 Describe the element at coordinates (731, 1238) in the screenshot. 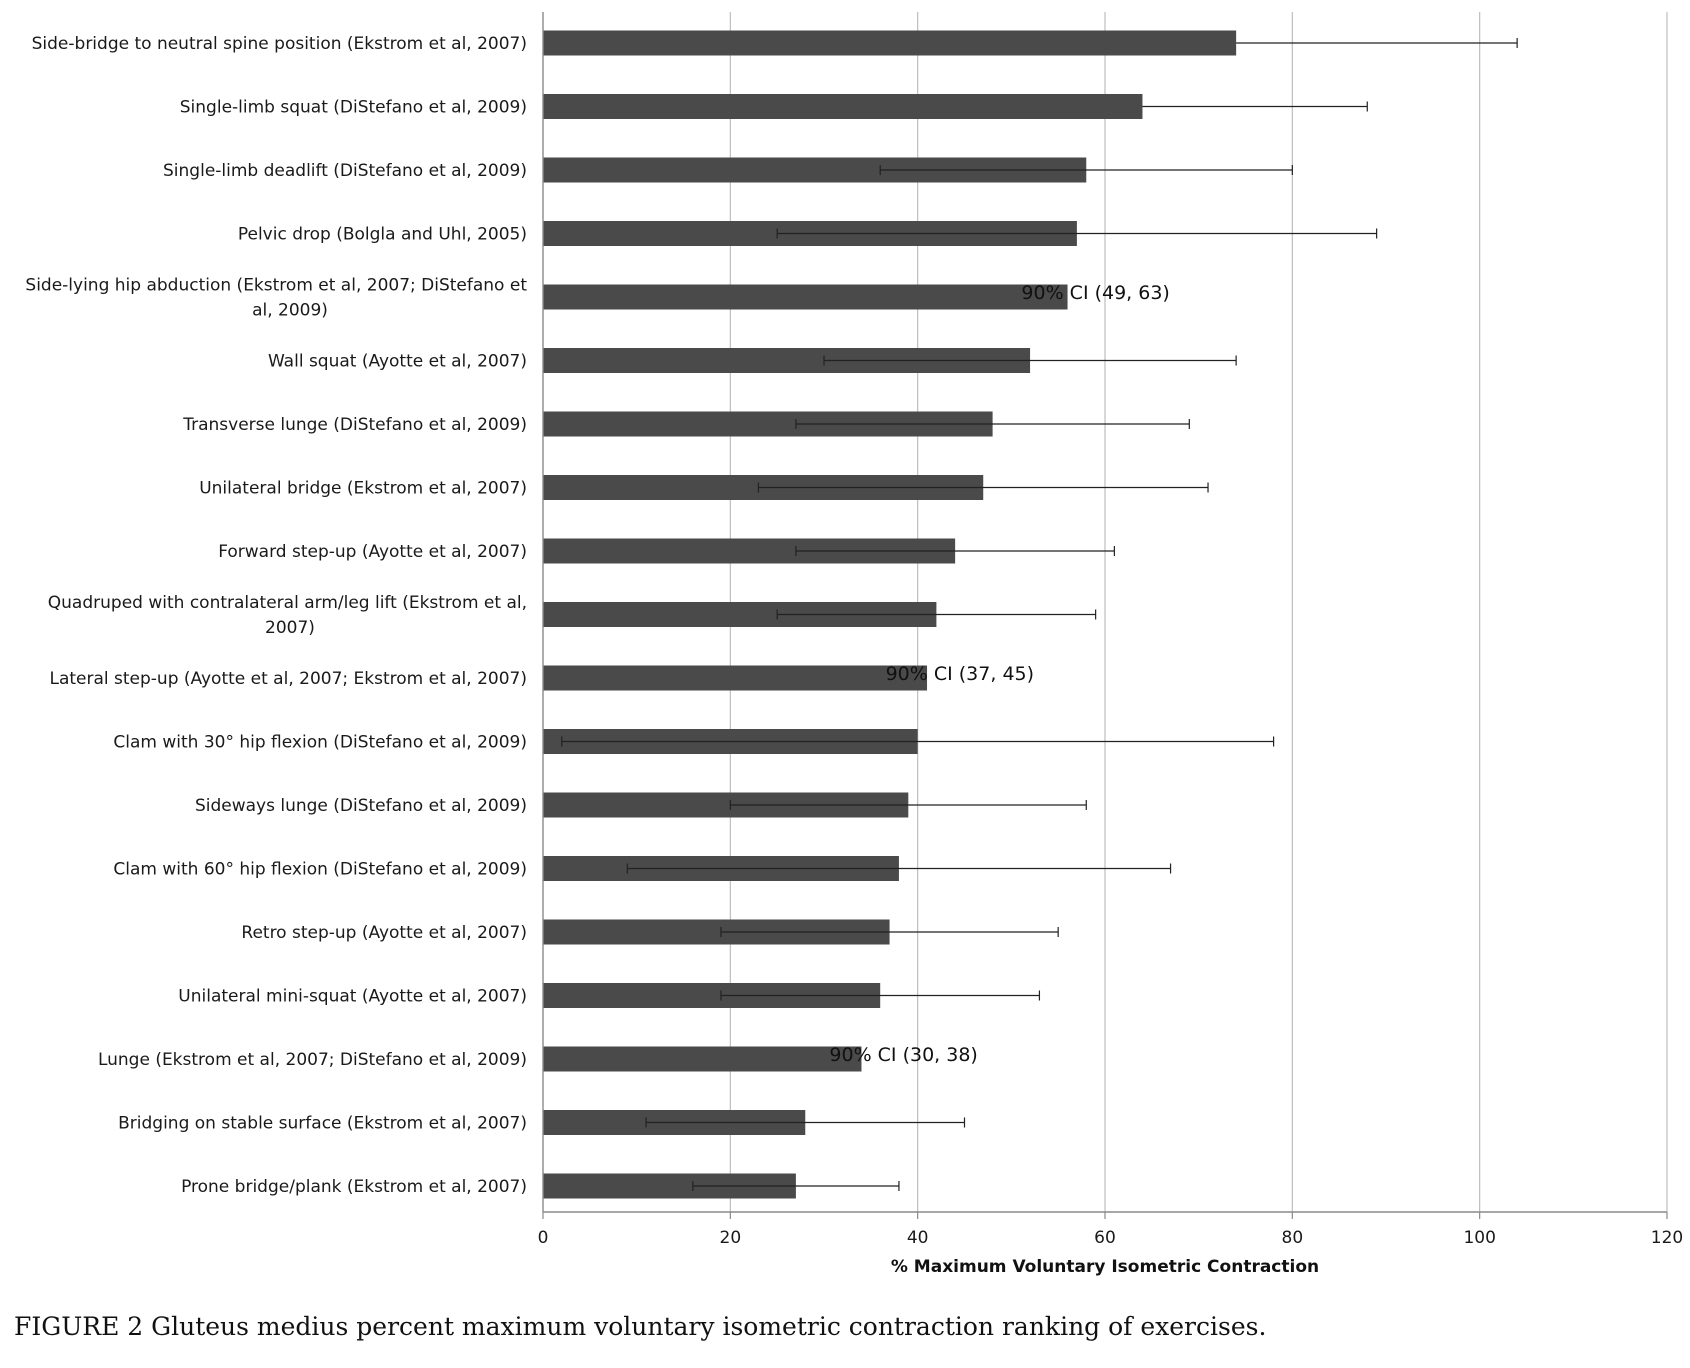

I see `x-tick-label-20: 20` at that location.